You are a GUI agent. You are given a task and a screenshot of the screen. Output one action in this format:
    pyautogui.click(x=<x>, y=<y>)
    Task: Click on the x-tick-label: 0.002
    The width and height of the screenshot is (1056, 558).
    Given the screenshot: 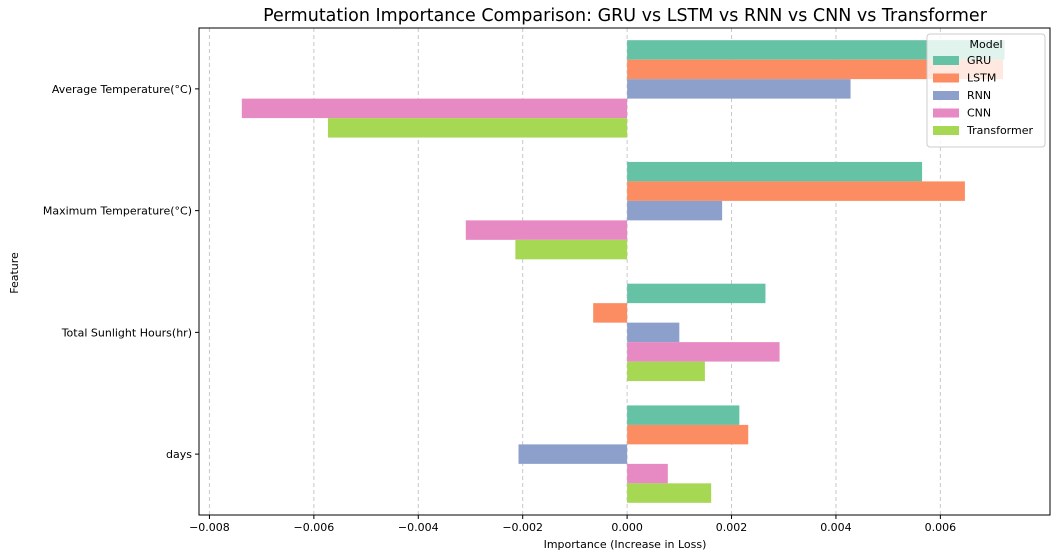 What is the action you would take?
    pyautogui.click(x=732, y=527)
    